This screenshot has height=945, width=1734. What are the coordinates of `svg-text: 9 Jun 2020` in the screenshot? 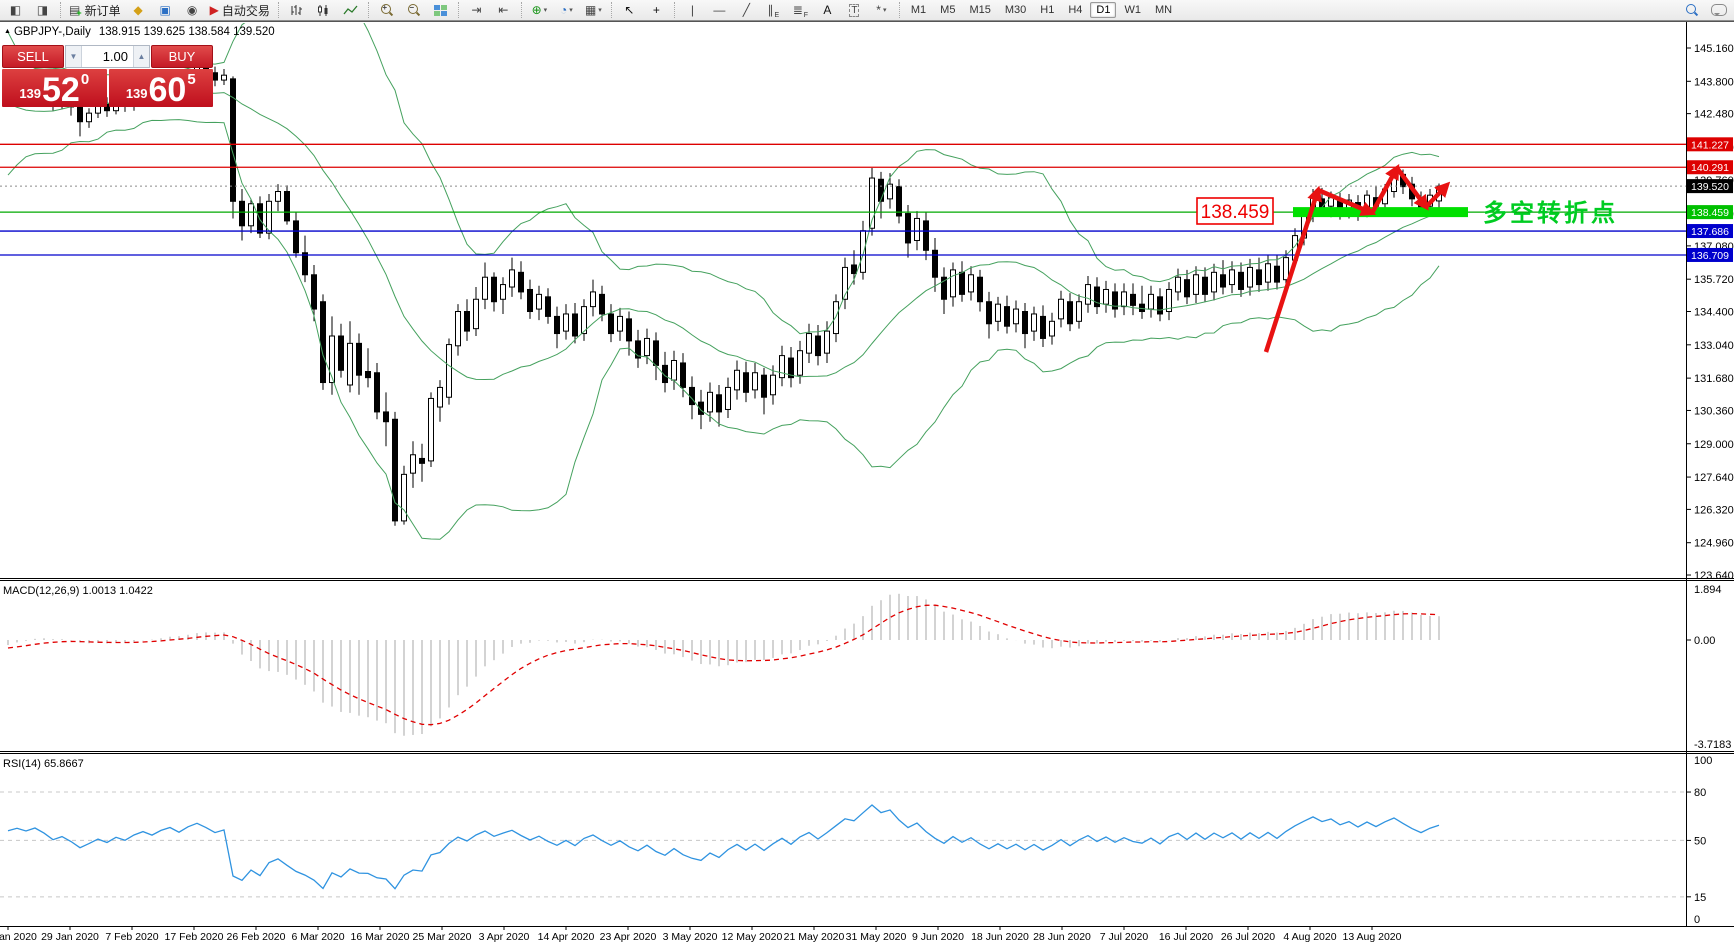 It's located at (938, 937).